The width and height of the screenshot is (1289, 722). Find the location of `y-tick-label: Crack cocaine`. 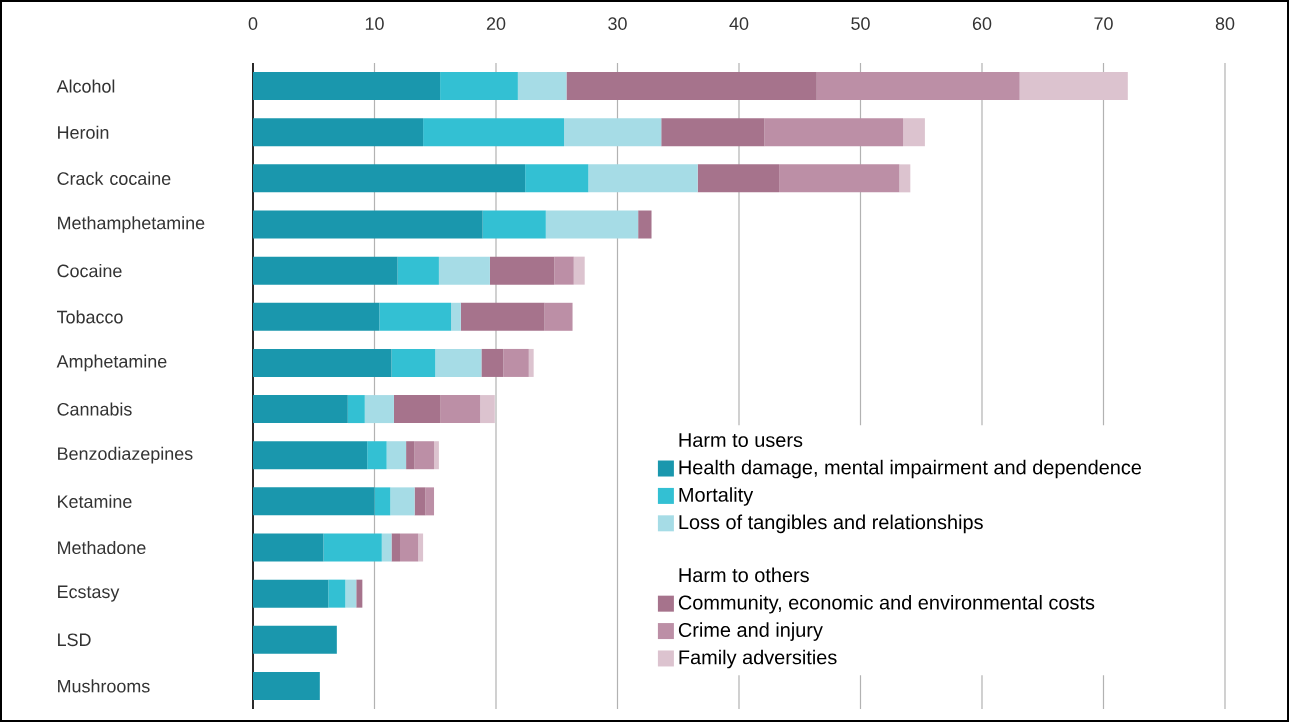

y-tick-label: Crack cocaine is located at coordinates (114, 178).